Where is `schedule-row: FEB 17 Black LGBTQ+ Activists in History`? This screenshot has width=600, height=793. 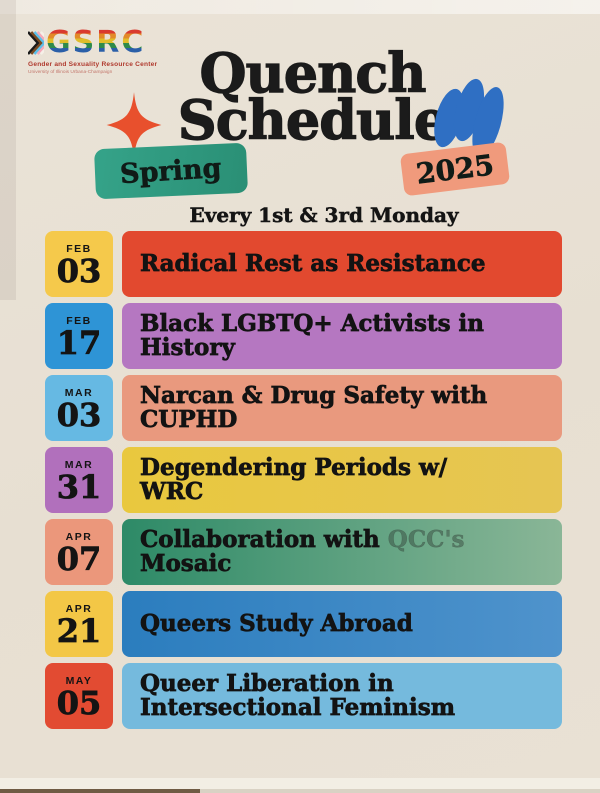
schedule-row: FEB 17 Black LGBTQ+ Activists in History is located at coordinates (303, 336).